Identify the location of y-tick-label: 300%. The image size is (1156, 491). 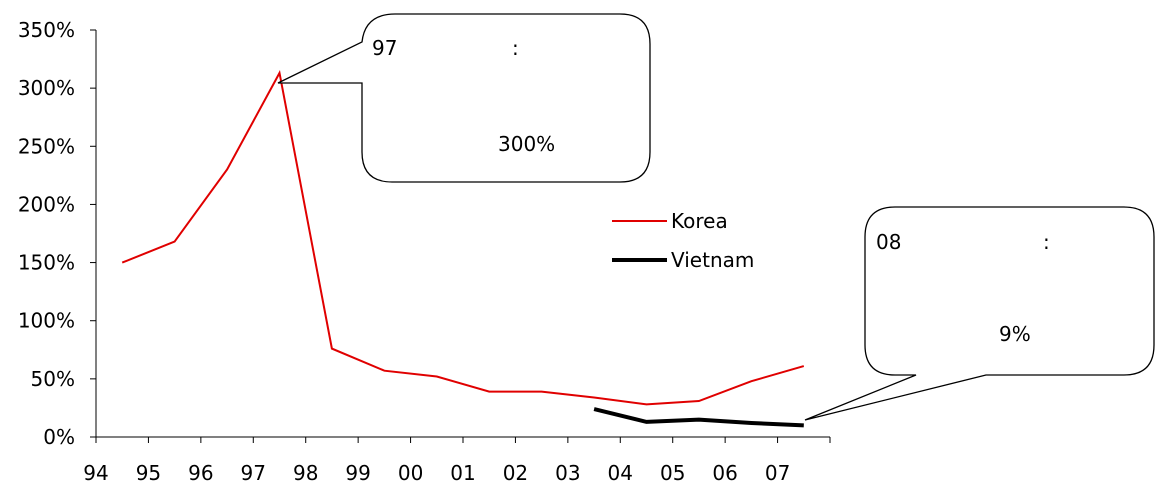
(46, 88).